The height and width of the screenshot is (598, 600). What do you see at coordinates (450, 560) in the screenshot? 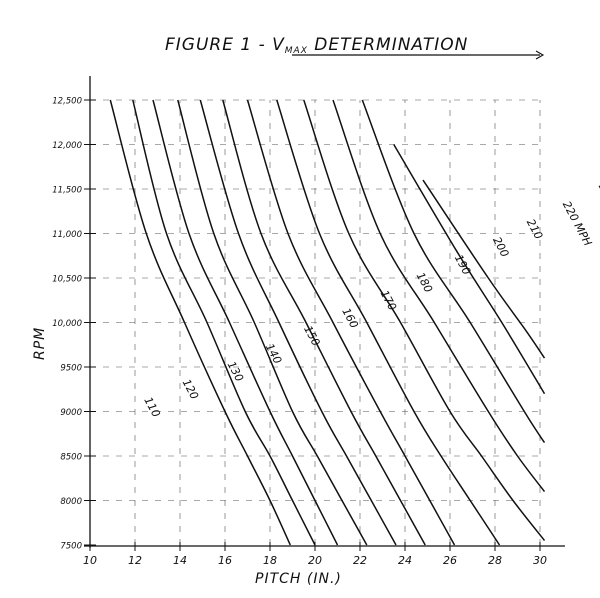
I see `x-tick-label: 26` at bounding box center [450, 560].